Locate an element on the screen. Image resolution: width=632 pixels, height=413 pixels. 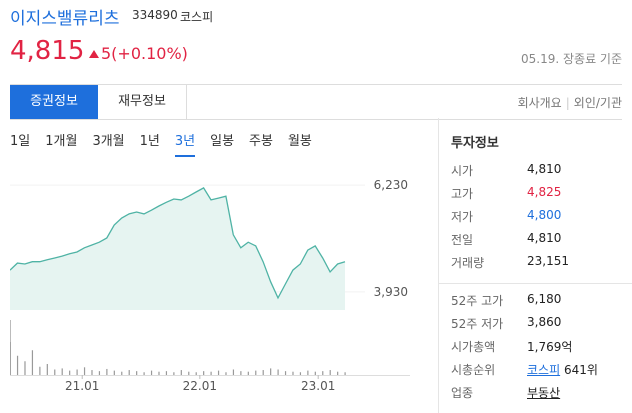
period-tab: 1일 is located at coordinates (20, 141).